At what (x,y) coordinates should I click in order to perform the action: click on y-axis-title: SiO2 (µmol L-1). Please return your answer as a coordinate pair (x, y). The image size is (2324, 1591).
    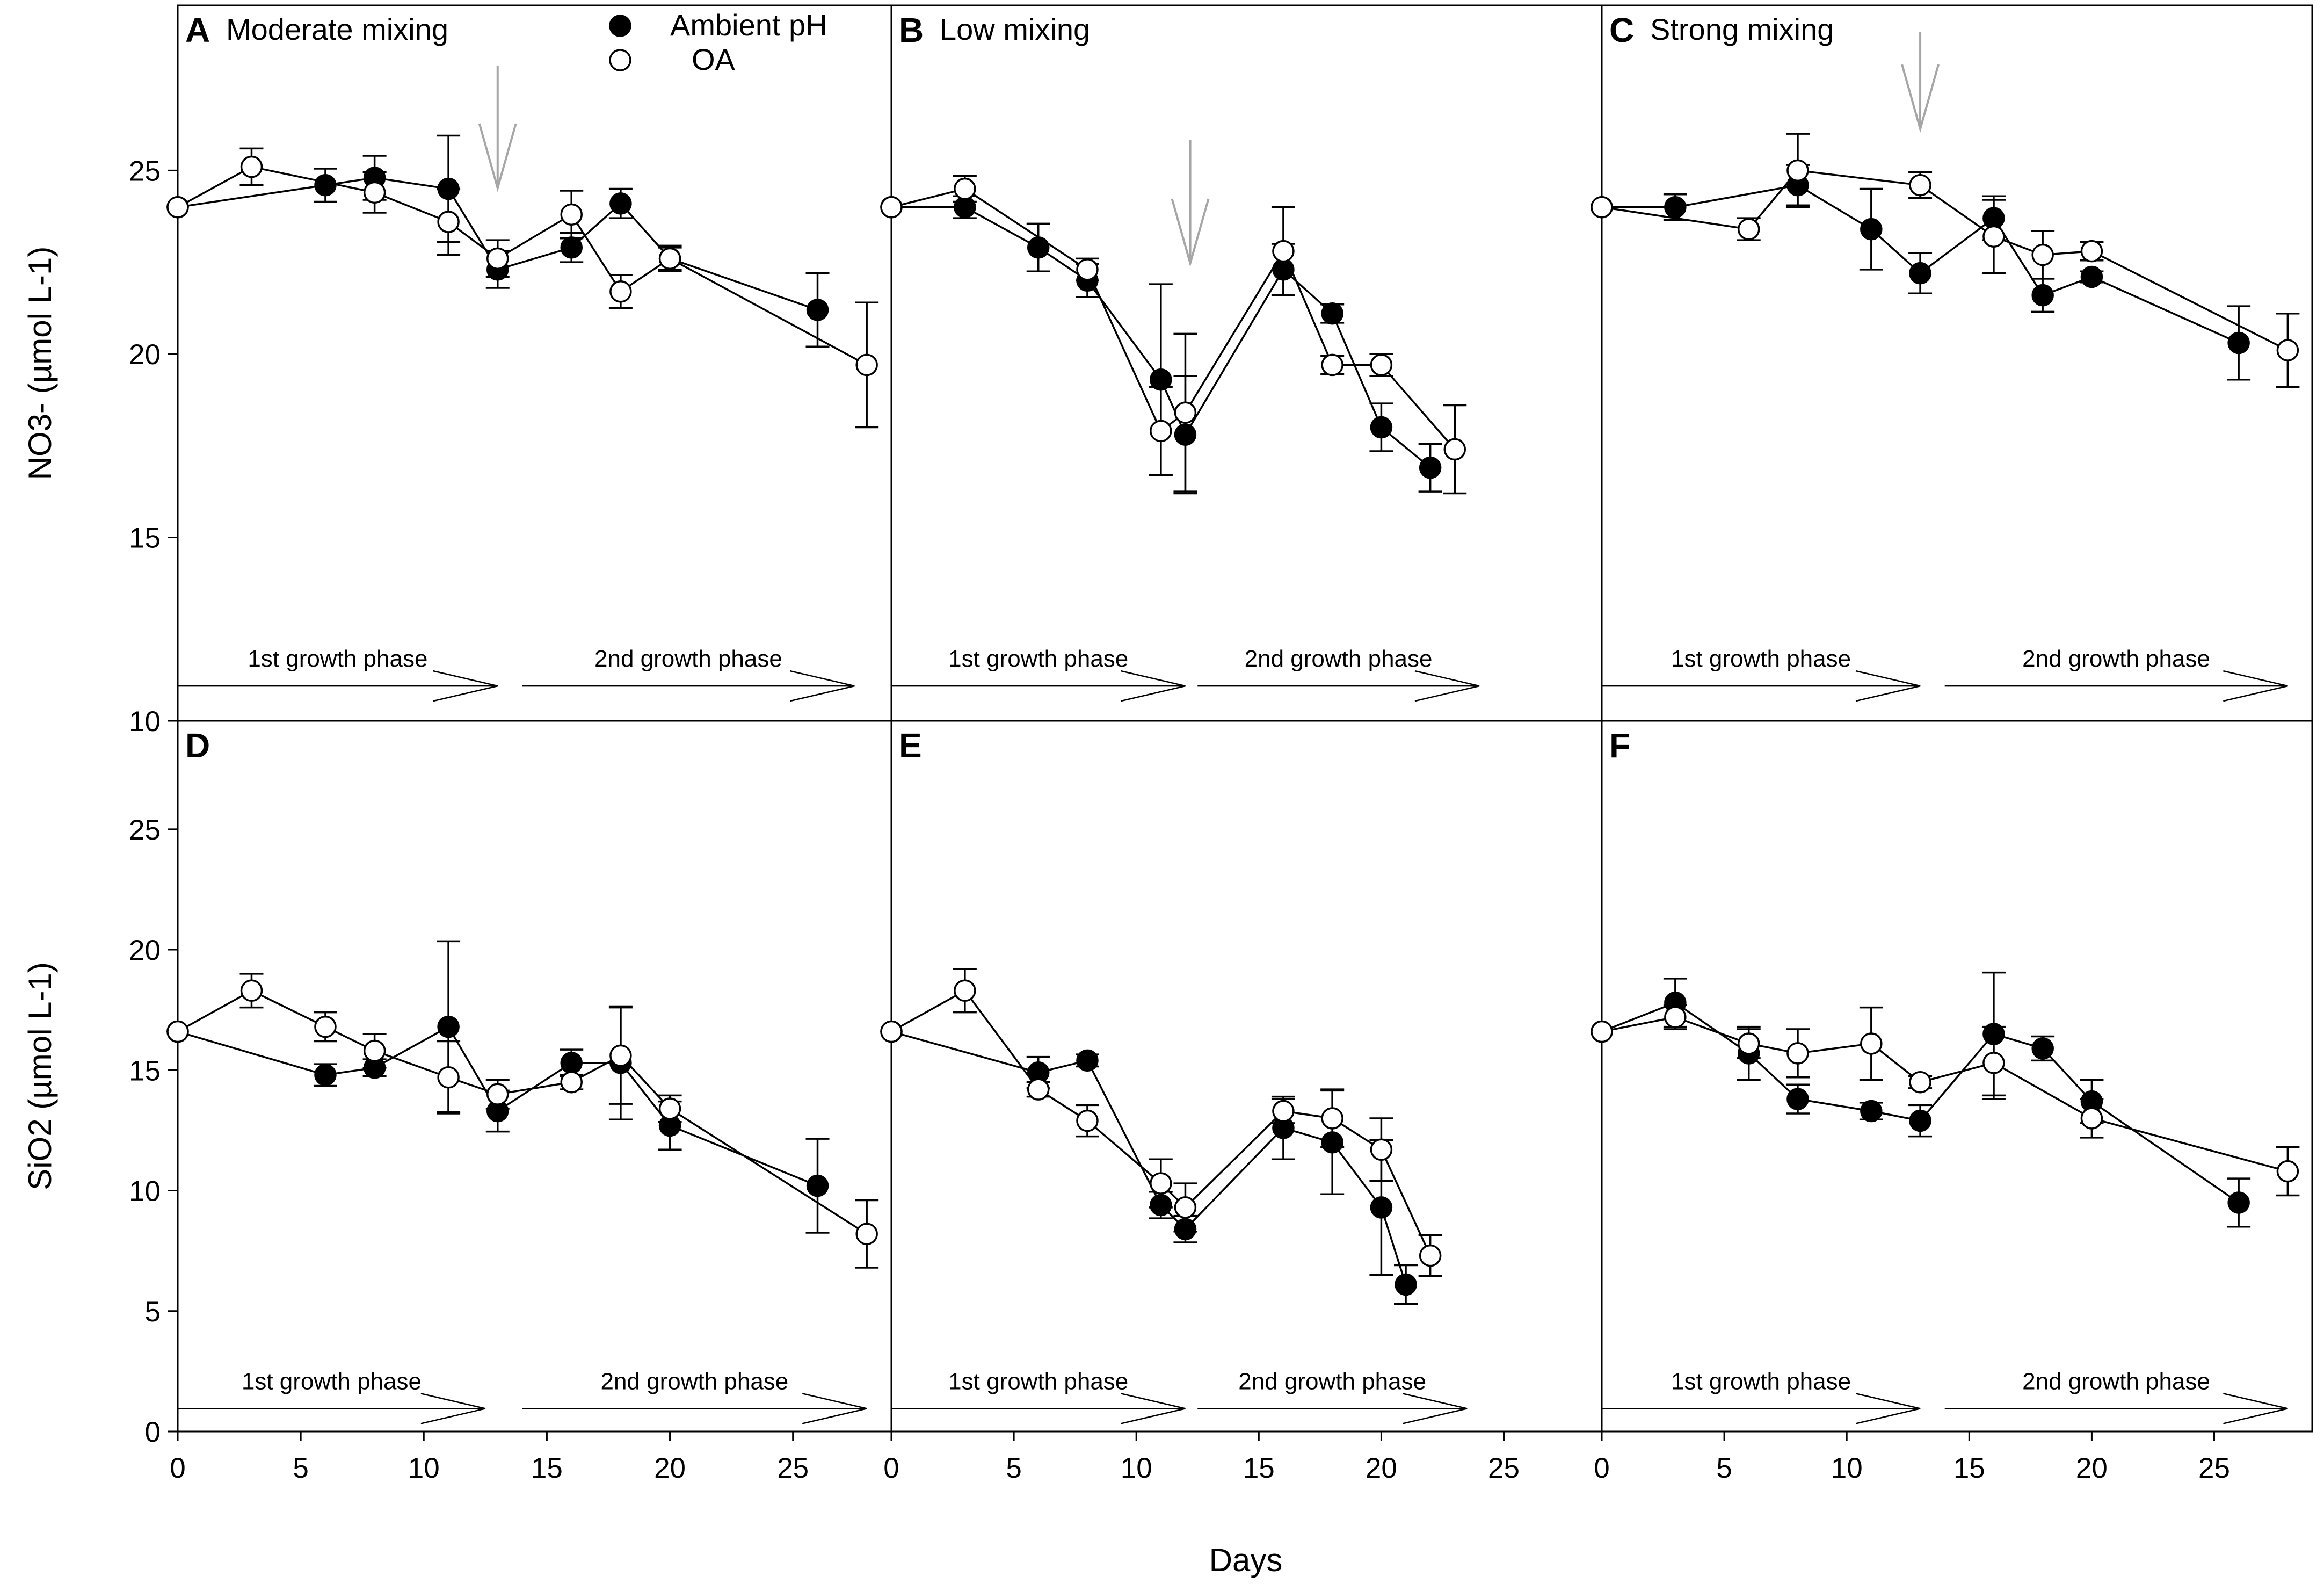
    Looking at the image, I should click on (40, 1076).